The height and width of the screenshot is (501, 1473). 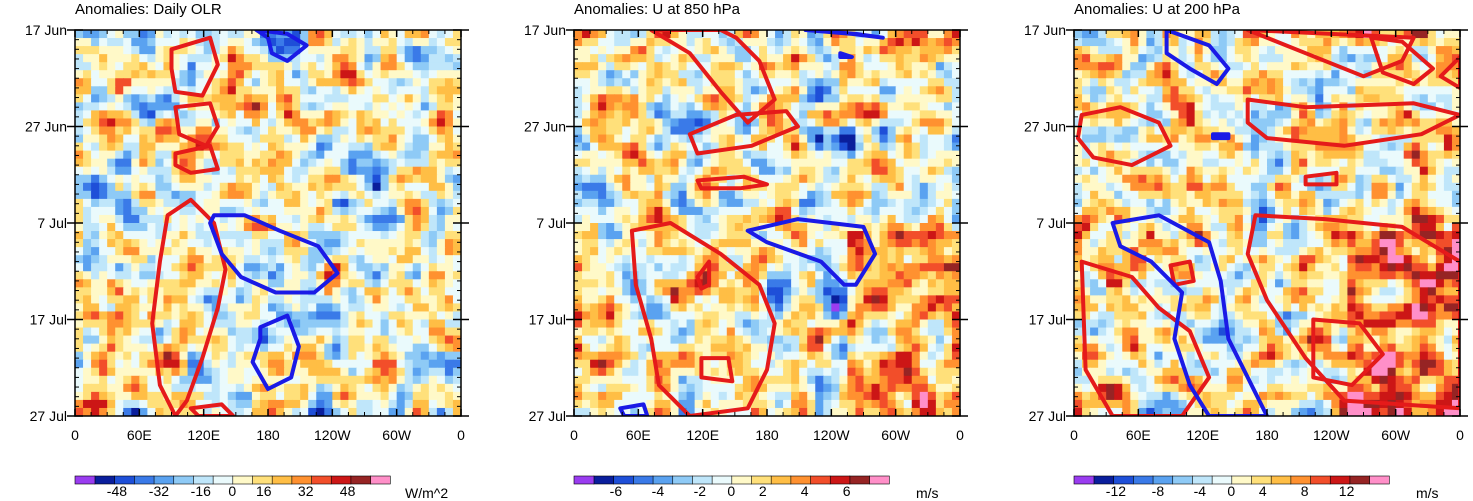 I want to click on colorbar-swatch, so click(x=380, y=480).